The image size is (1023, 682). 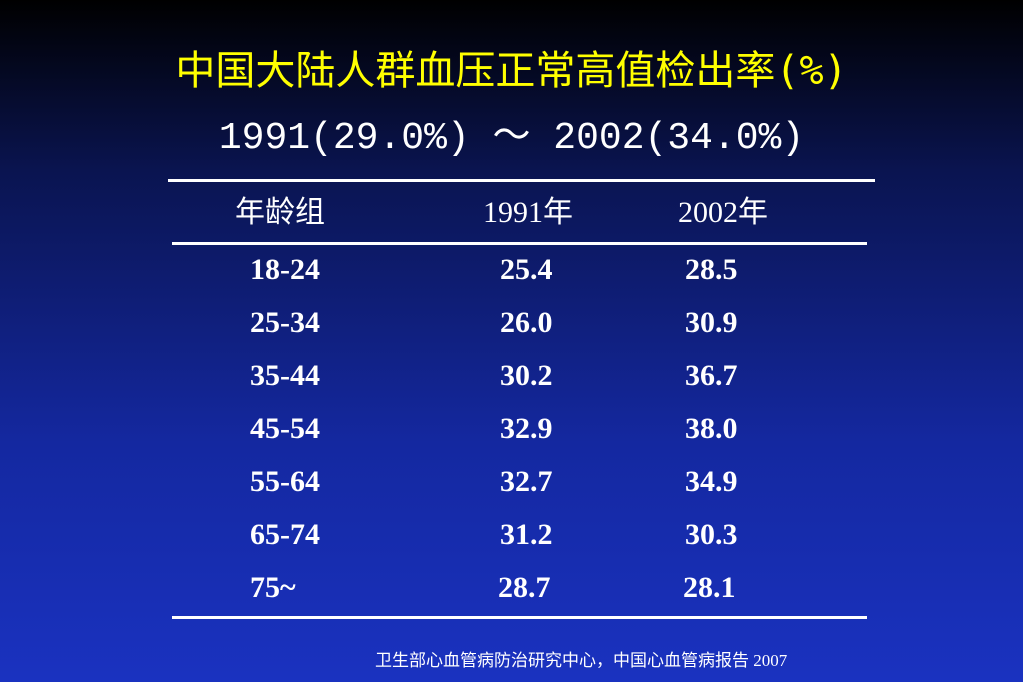 I want to click on age-group: 18-24, so click(x=285, y=269).